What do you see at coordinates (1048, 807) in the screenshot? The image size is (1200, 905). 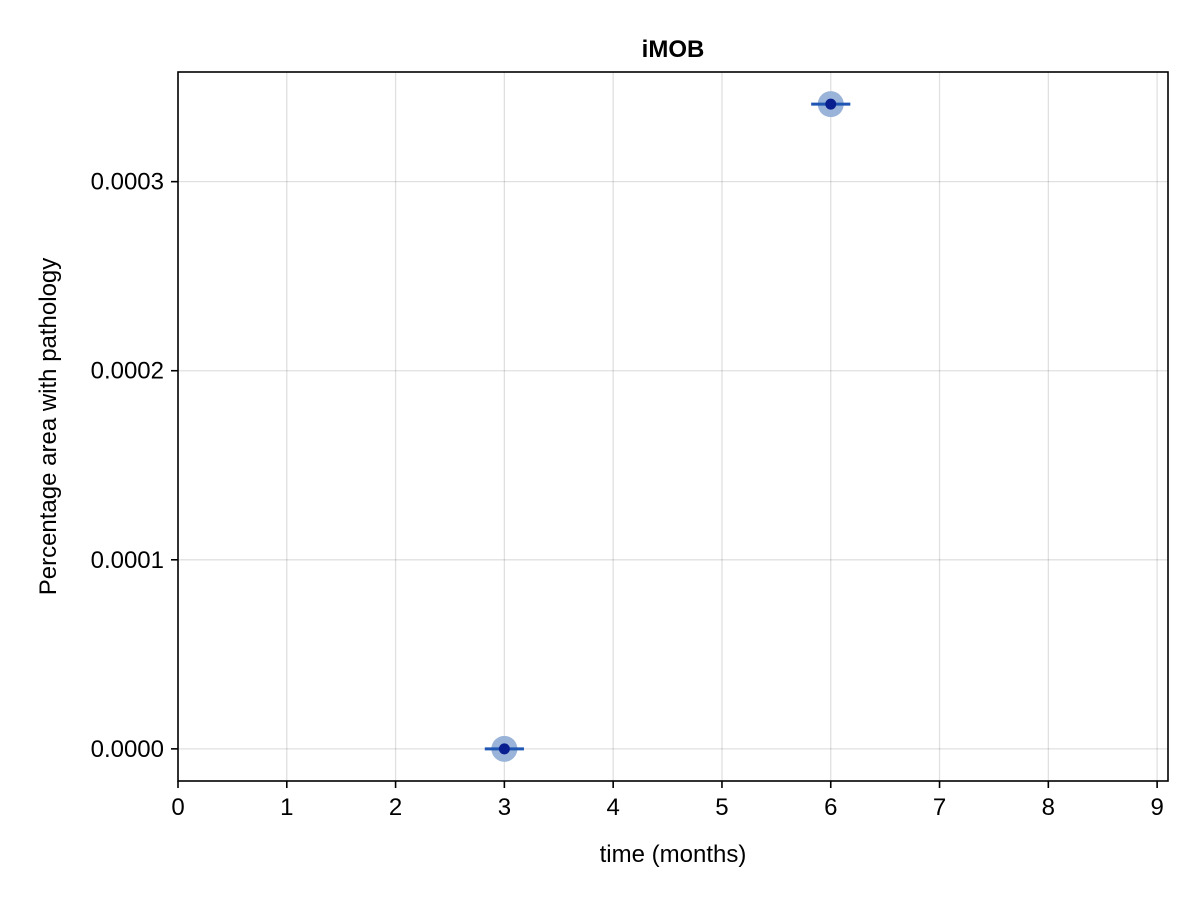 I see `x-tick-label: 8` at bounding box center [1048, 807].